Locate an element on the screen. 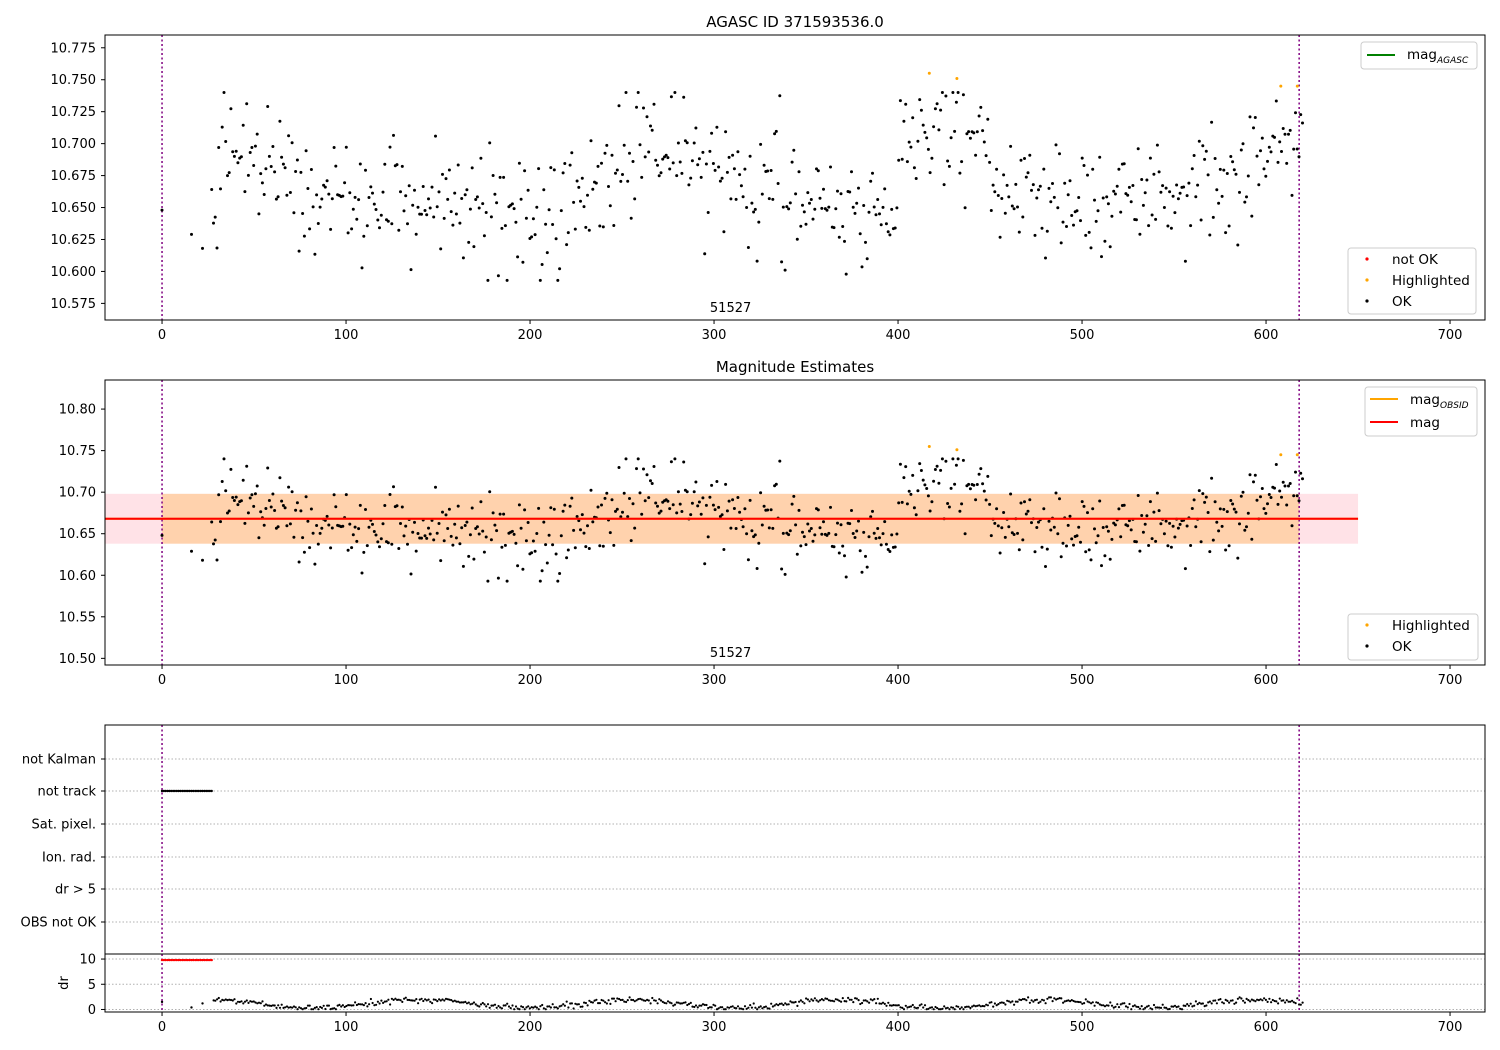 The width and height of the screenshot is (1500, 1050). agasc-xtick-label-0: 0 is located at coordinates (162, 335).